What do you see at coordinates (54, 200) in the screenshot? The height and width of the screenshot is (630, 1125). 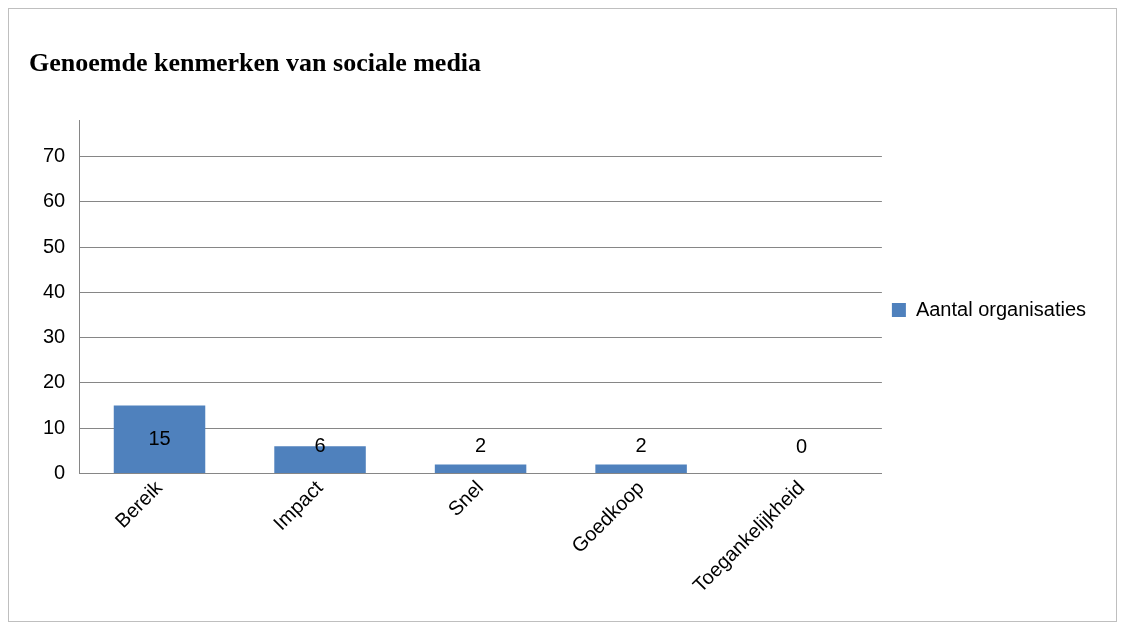 I see `y-tick-label: 60` at bounding box center [54, 200].